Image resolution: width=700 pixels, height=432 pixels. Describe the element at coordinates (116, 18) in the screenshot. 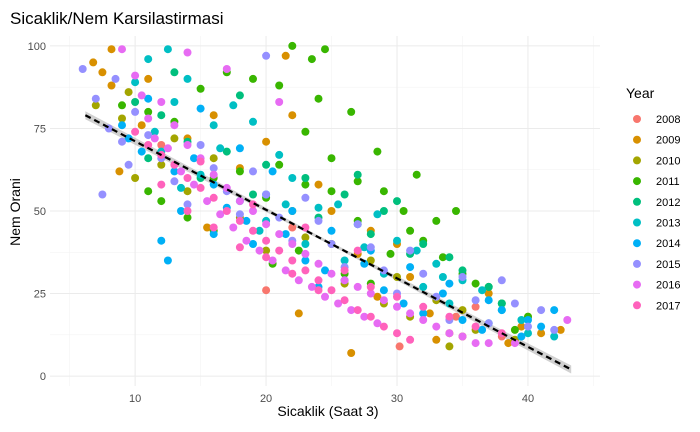

I see `chart-title: Sicaklik/Nem Karsilastirmasi` at that location.